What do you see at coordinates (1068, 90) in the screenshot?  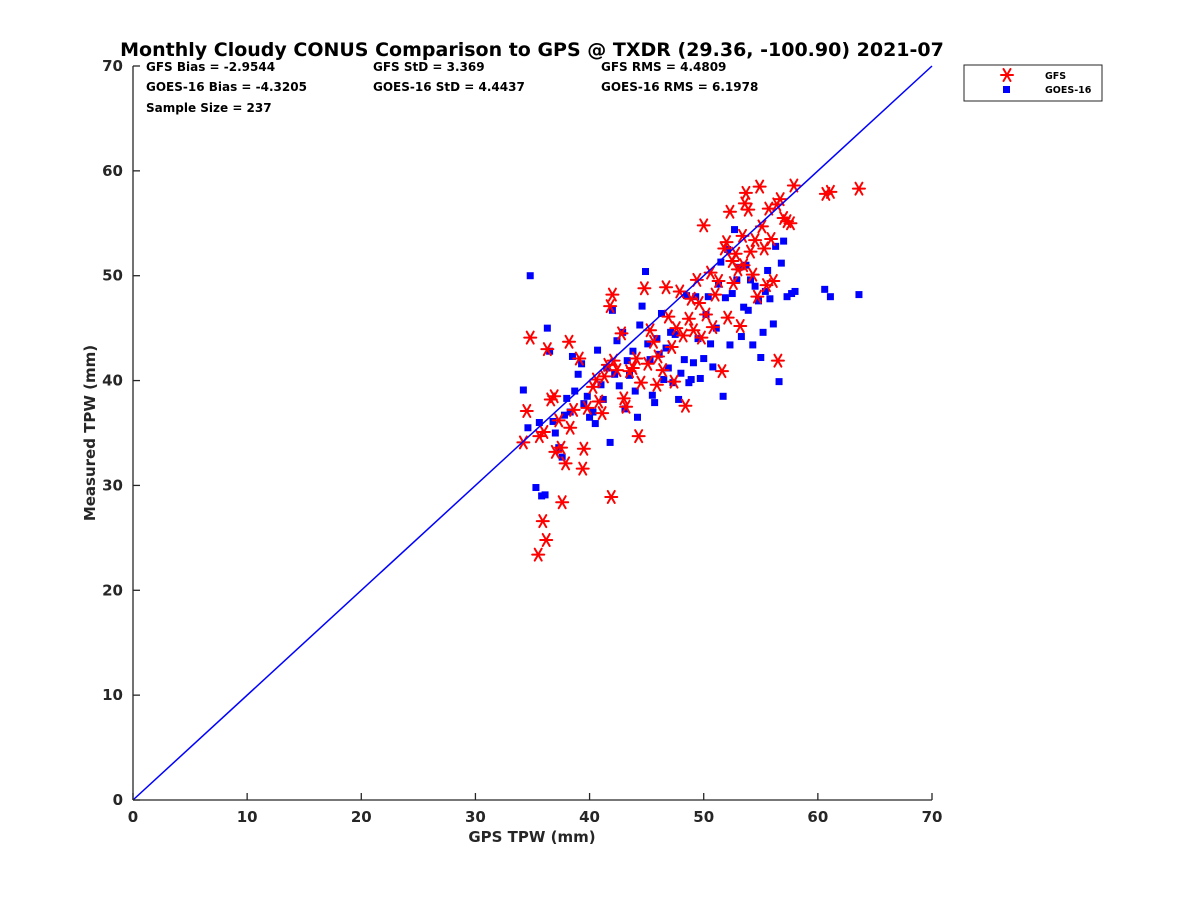 I see `legend-goes-label: GOES-16` at bounding box center [1068, 90].